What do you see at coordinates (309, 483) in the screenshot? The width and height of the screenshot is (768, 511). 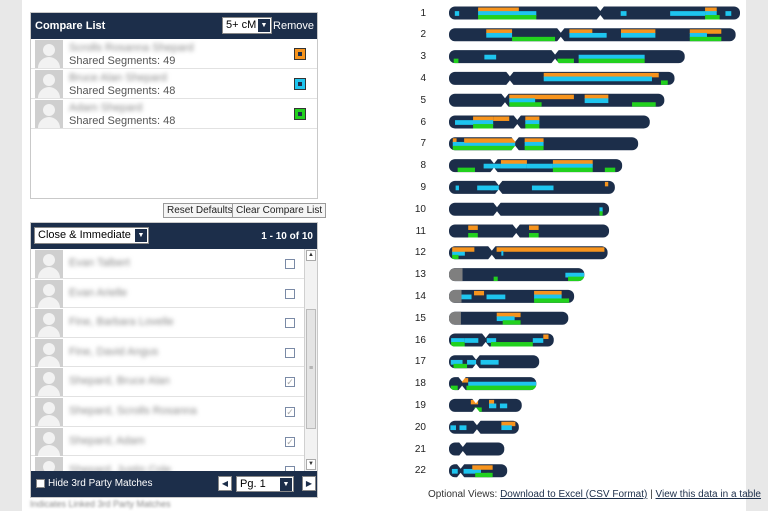 I see `next-page-icon: ▶` at bounding box center [309, 483].